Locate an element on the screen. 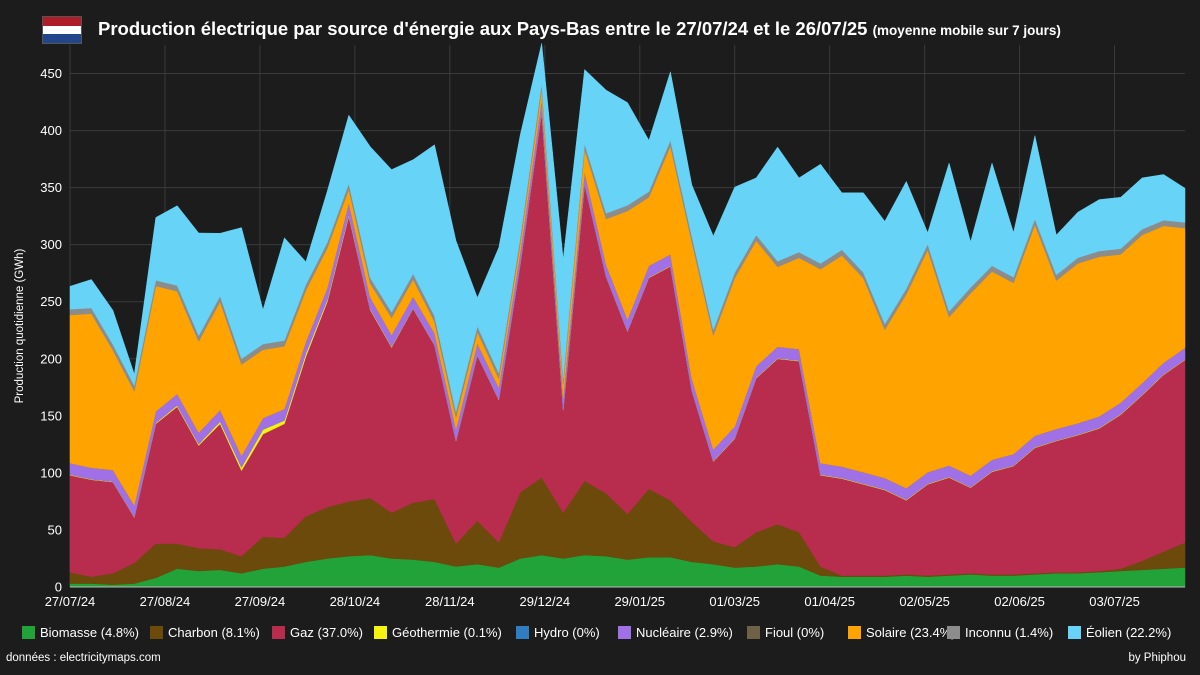  legend-label: Hydro (0%) is located at coordinates (567, 632).